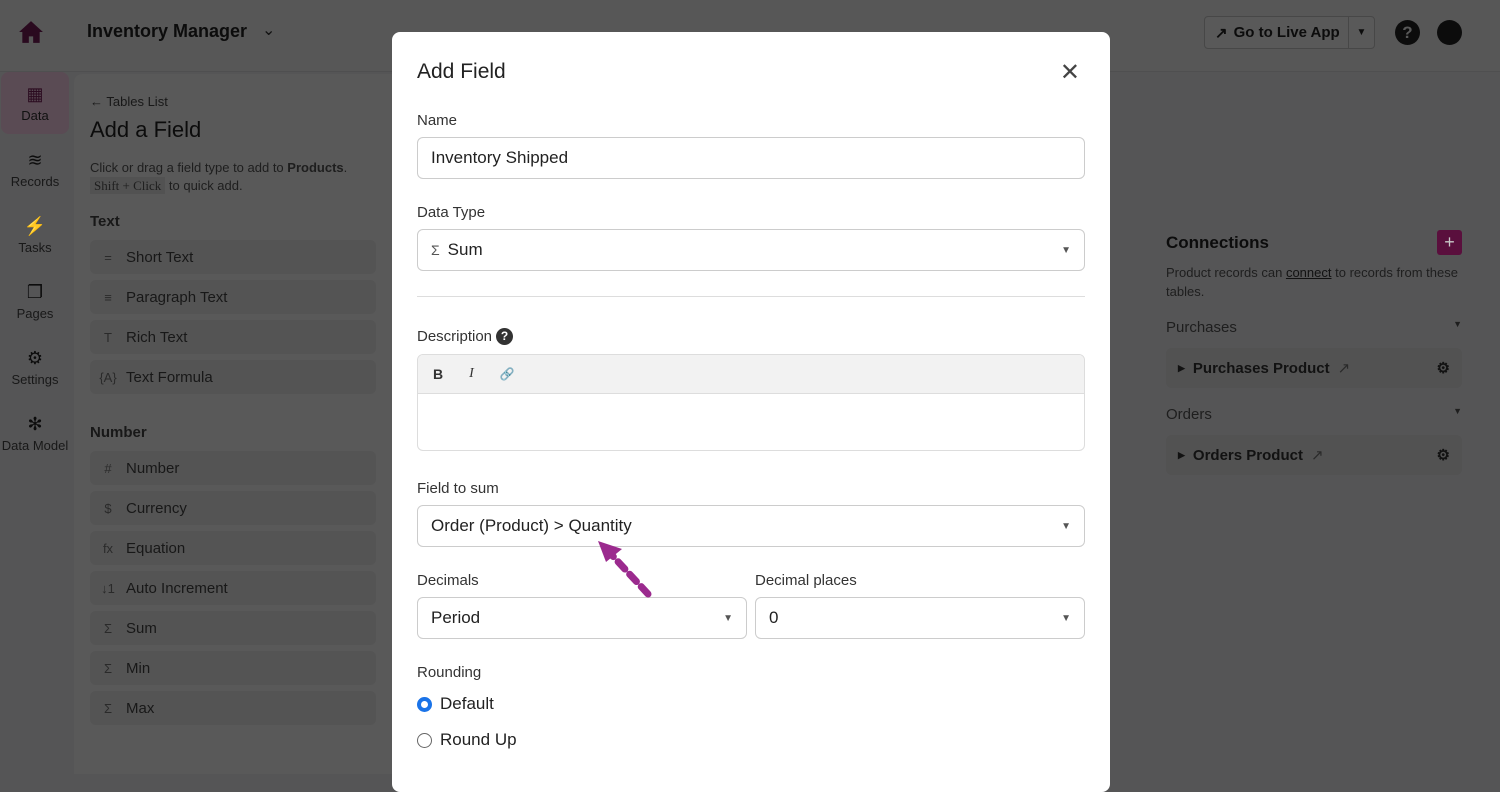 This screenshot has width=1500, height=792. Describe the element at coordinates (233, 297) in the screenshot. I see `field-type-item: ≡ Paragraph Text` at that location.